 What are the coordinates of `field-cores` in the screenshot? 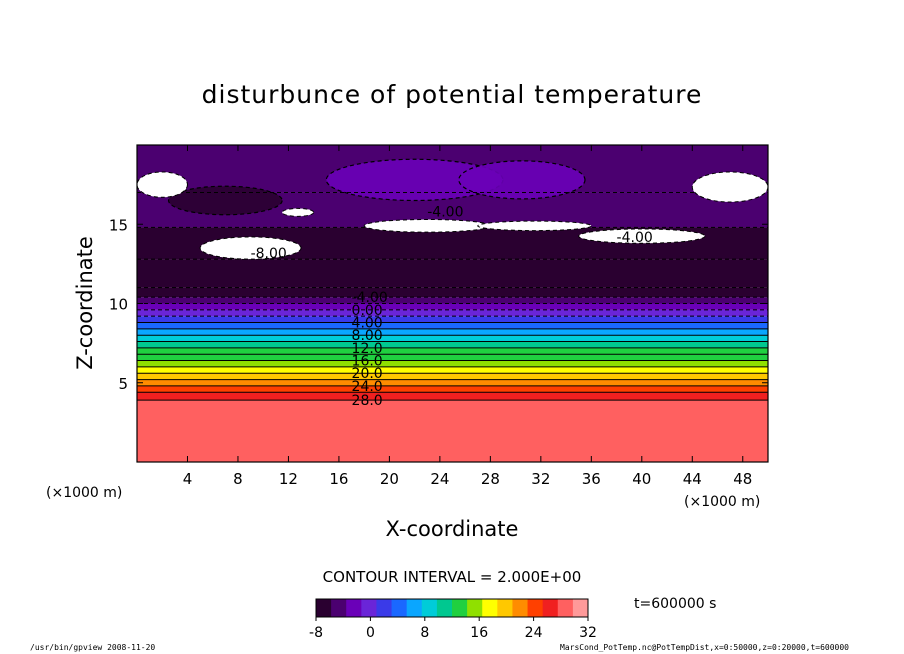 It's located at (376, 187).